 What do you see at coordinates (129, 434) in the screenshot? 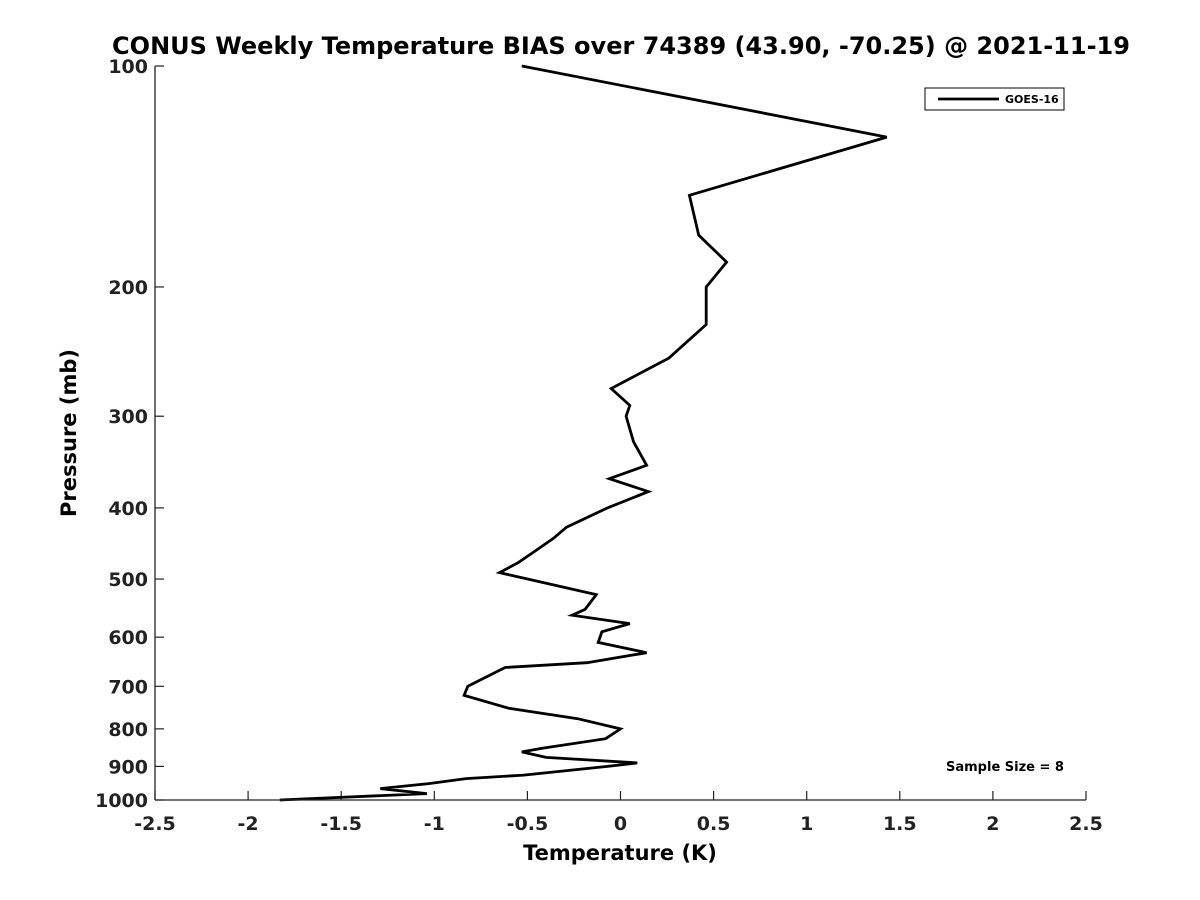
I see `y-axis-ticks: 100 200 300 400 500 600 700 800 900 1000` at bounding box center [129, 434].